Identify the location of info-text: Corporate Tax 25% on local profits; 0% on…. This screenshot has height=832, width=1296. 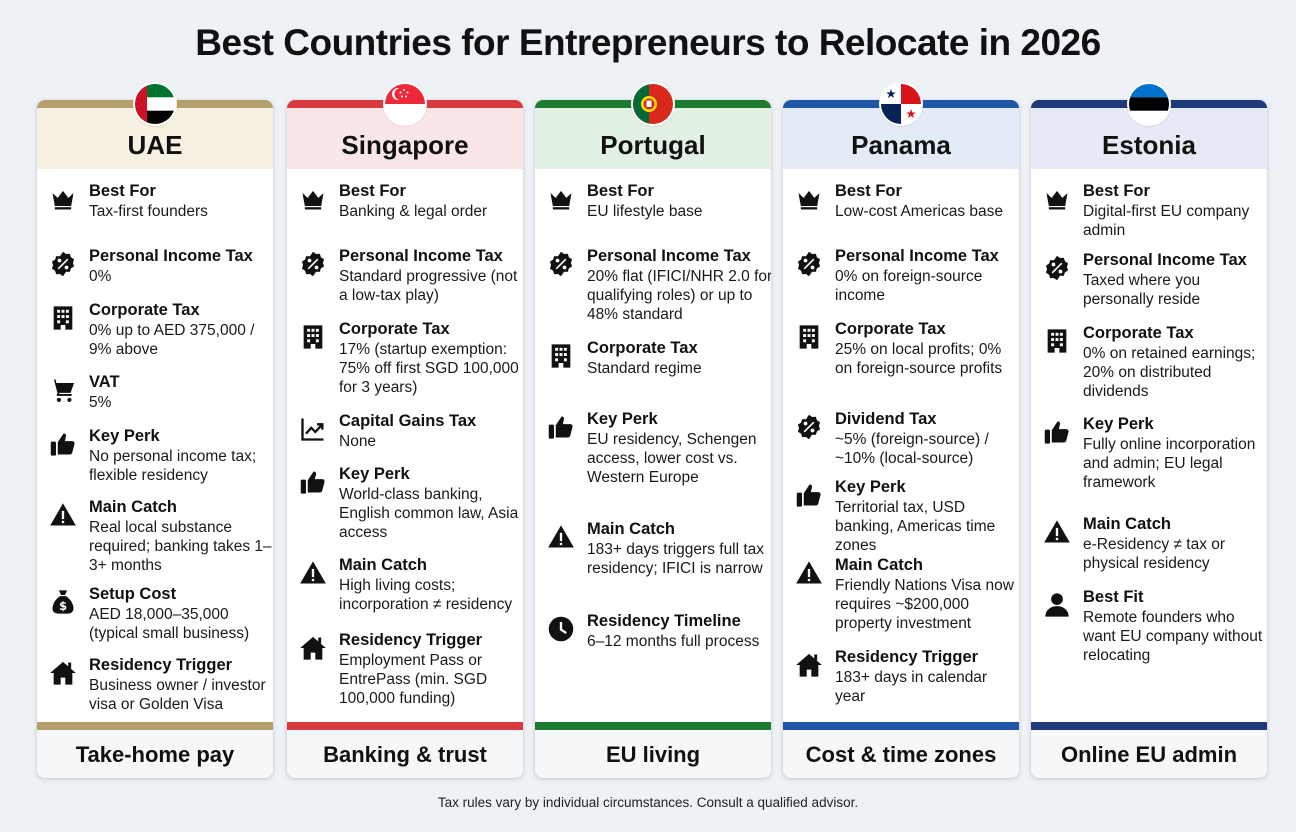
(927, 348).